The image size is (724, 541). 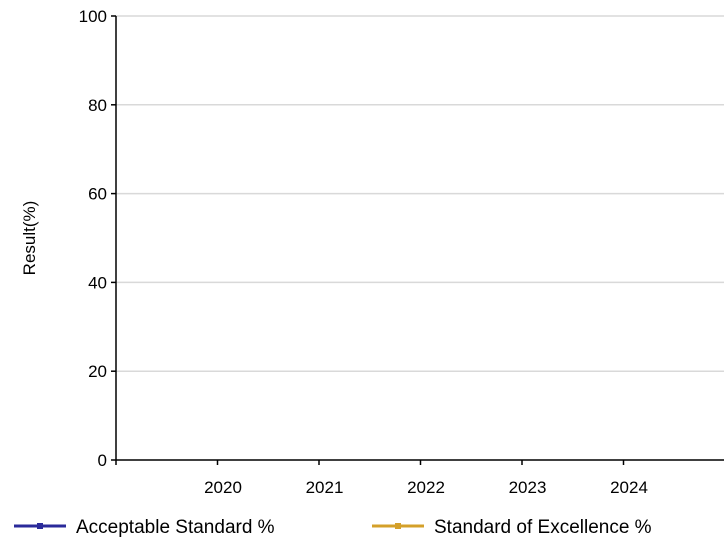 I want to click on x-tick-label: 2020, so click(x=223, y=487).